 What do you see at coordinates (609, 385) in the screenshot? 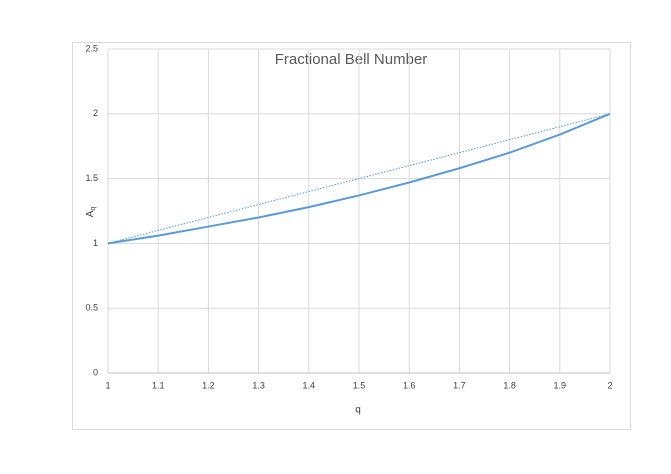
I see `x-tick-label: 2` at bounding box center [609, 385].